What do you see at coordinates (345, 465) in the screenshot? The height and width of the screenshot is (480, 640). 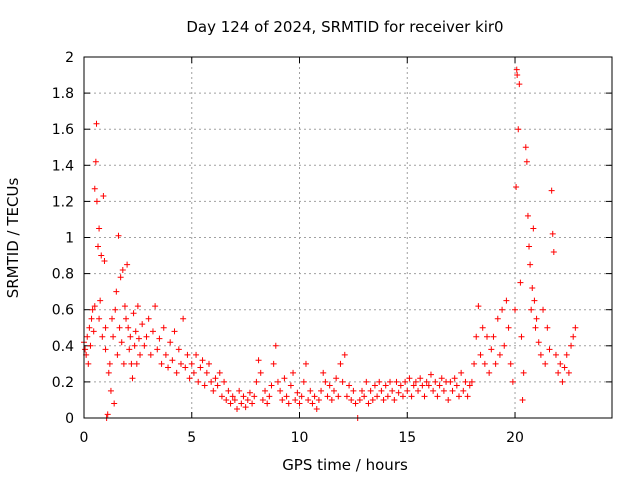 I see `x-axis-title: GPS time / hours` at bounding box center [345, 465].